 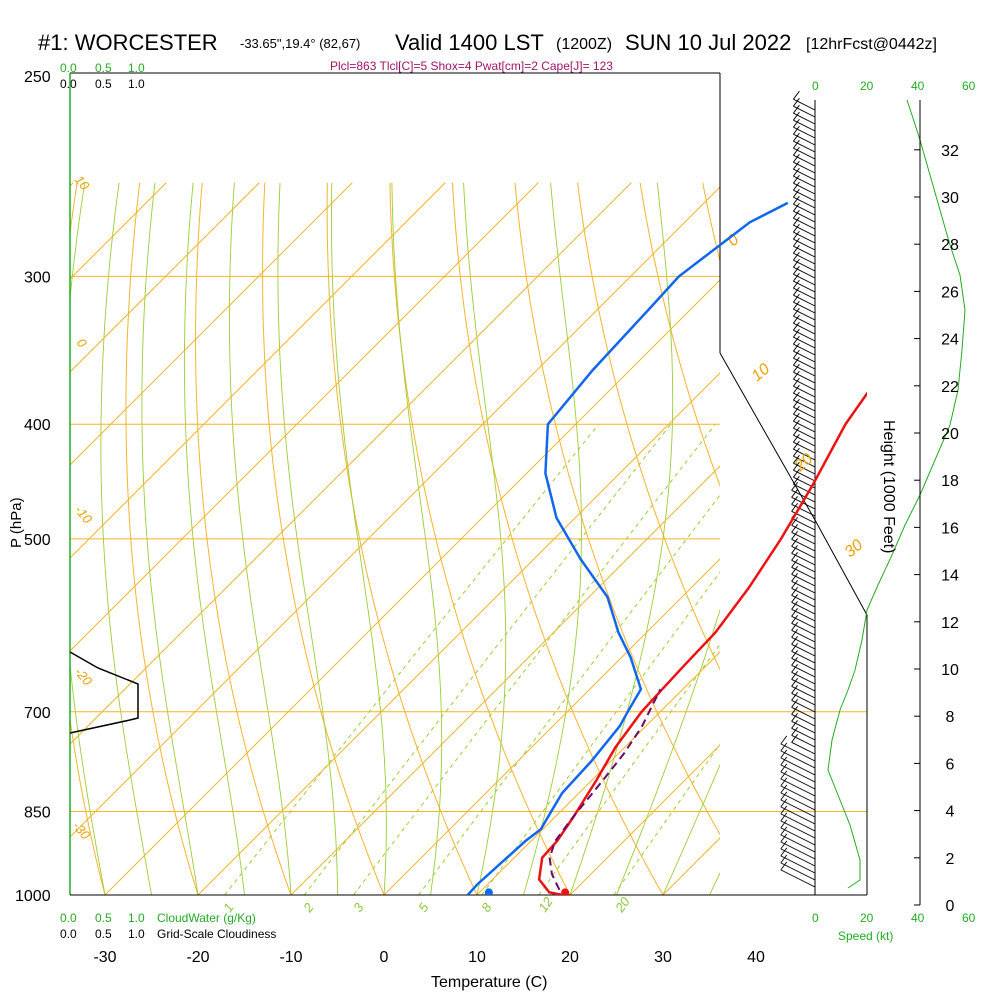 What do you see at coordinates (290, 957) in the screenshot?
I see `temperature-tick-label: -10` at bounding box center [290, 957].